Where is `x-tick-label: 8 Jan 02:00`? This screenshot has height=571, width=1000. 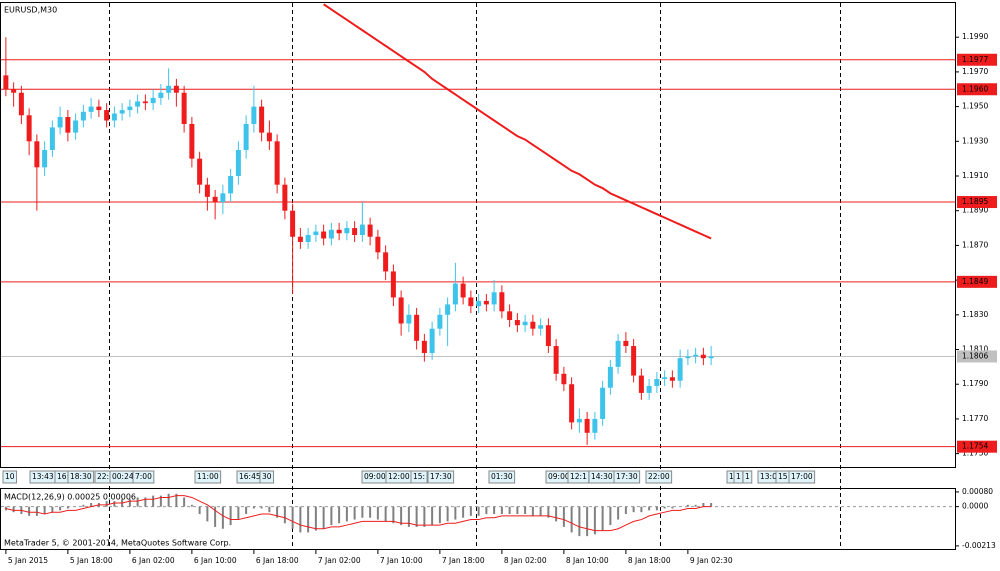
x-tick-label: 8 Jan 02:00 is located at coordinates (525, 560).